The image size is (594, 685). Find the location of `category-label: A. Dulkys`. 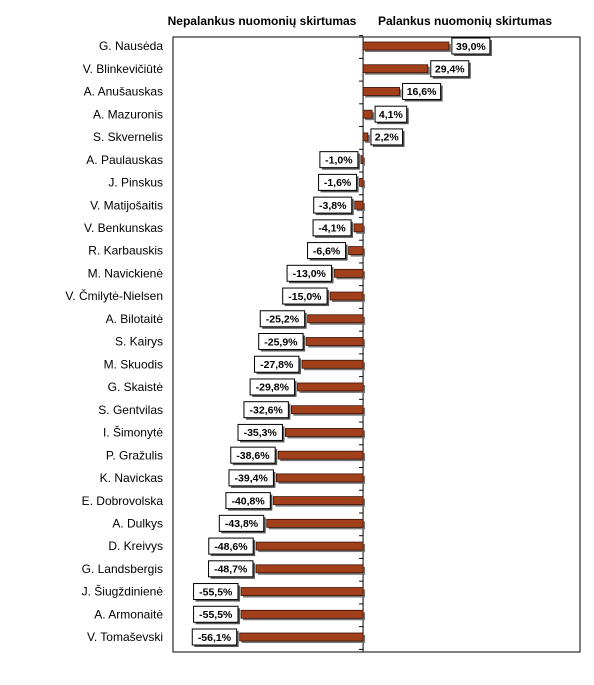

category-label: A. Dulkys is located at coordinates (137, 524).